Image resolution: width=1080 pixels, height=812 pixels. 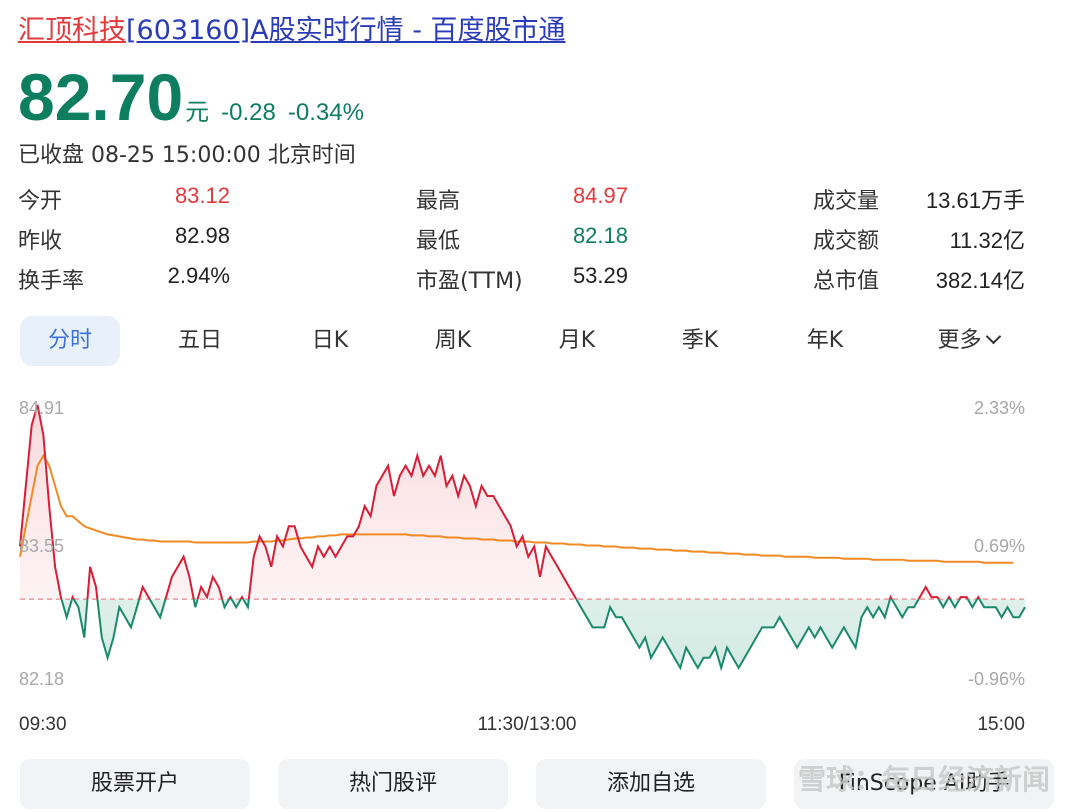 What do you see at coordinates (987, 240) in the screenshot?
I see `stat-value: 11.32亿` at bounding box center [987, 240].